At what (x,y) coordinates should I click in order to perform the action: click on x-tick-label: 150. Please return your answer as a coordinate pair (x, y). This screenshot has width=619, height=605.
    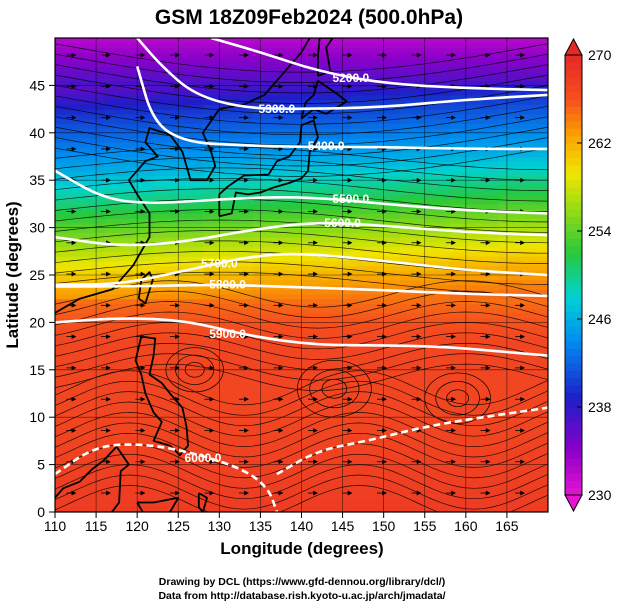
    Looking at the image, I should click on (384, 526).